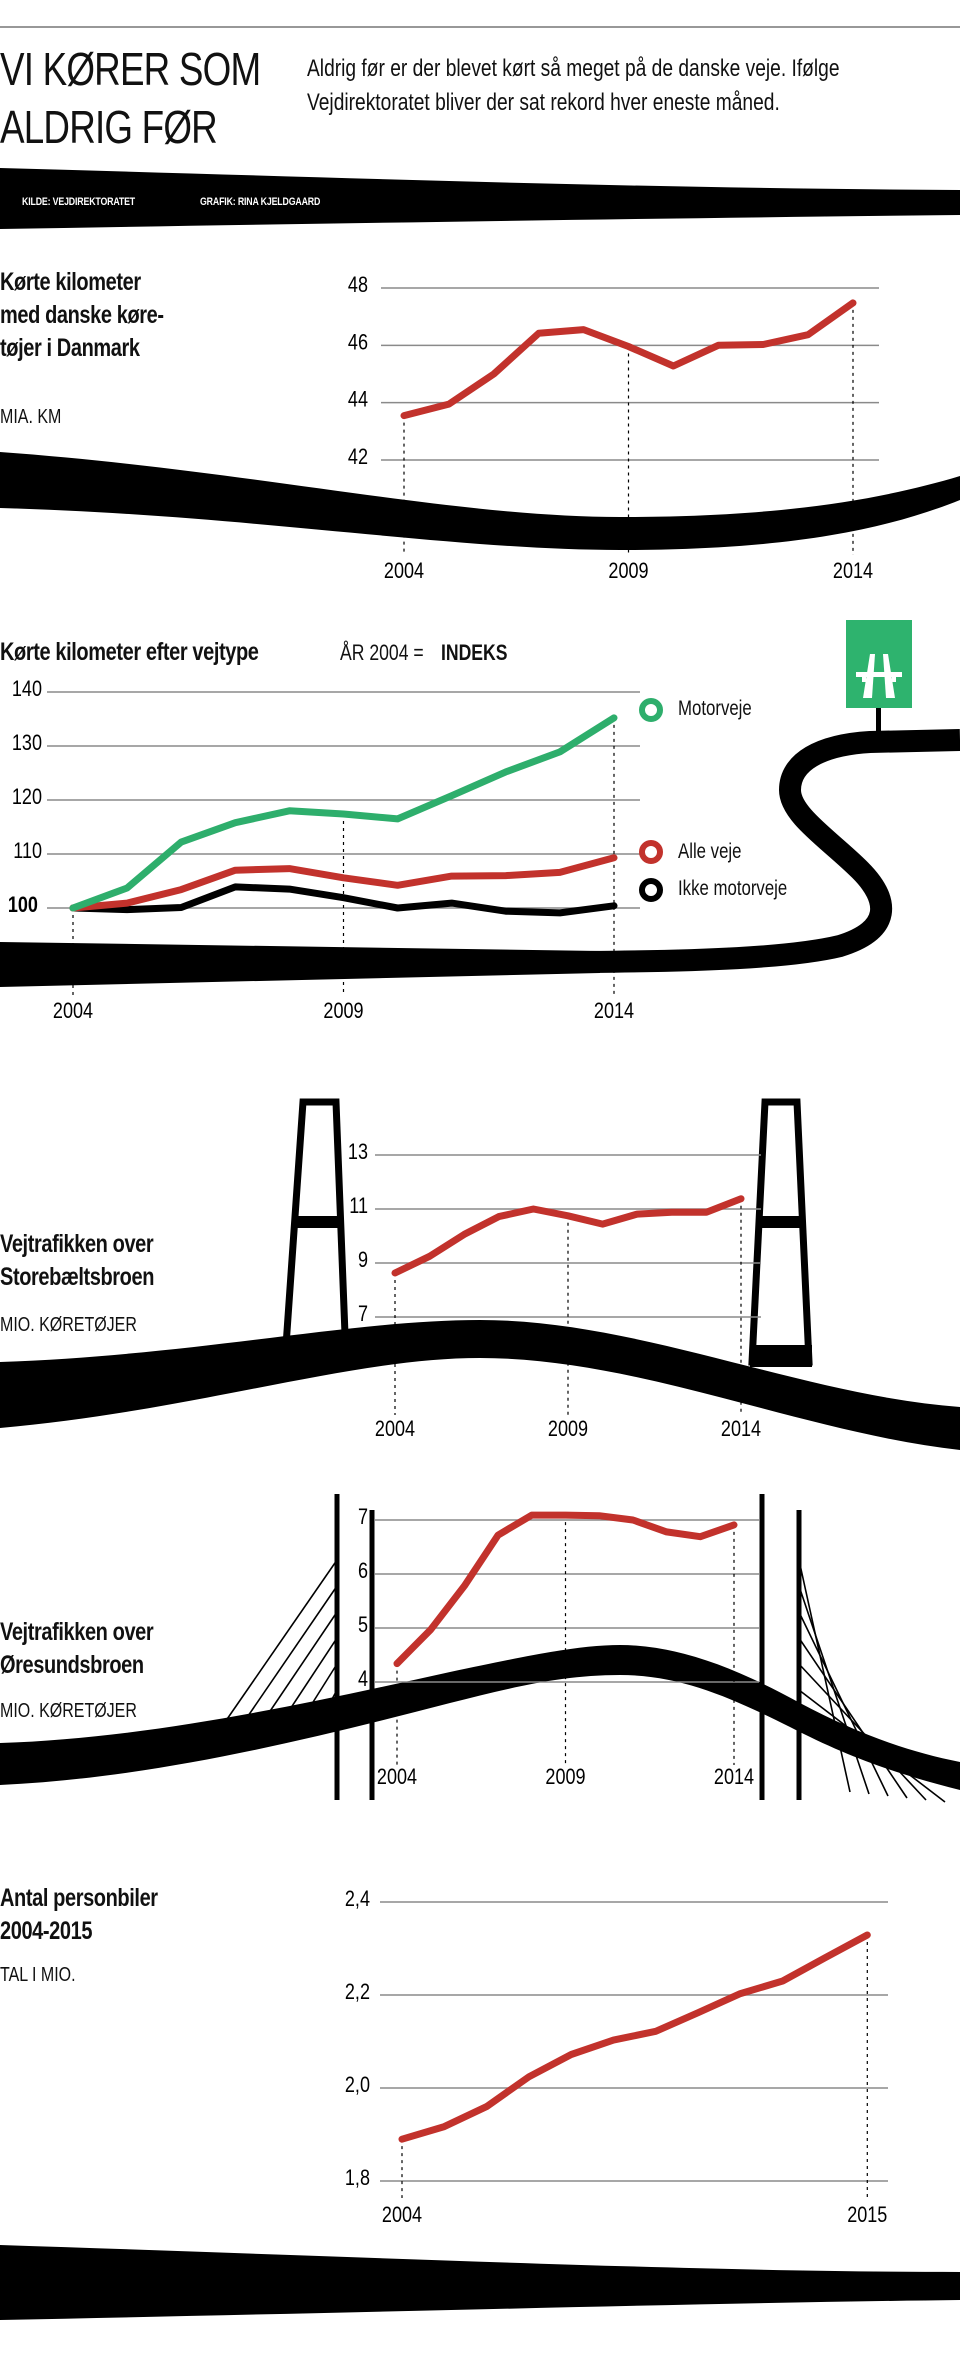  I want to click on chart-1-unit: MIA. KM, so click(31, 417).